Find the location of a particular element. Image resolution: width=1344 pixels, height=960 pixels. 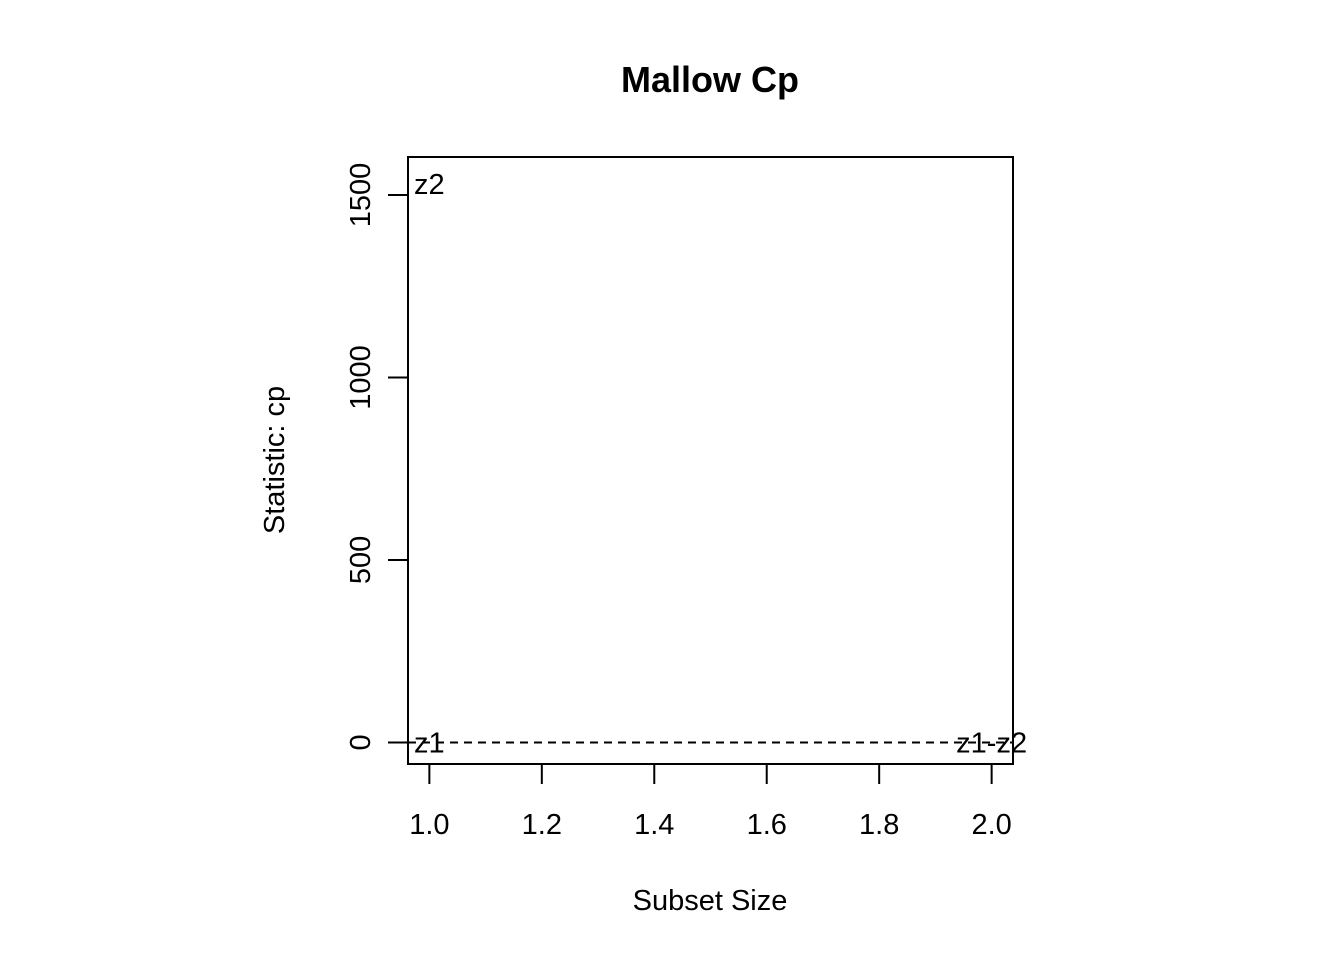

y-tick-label: 500 is located at coordinates (361, 560).